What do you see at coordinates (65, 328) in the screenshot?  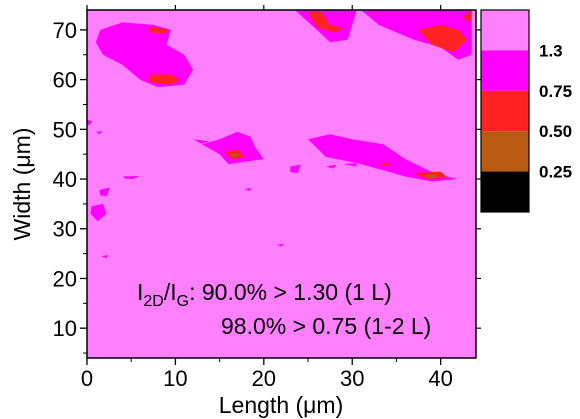 I see `y-tick-label: 10` at bounding box center [65, 328].